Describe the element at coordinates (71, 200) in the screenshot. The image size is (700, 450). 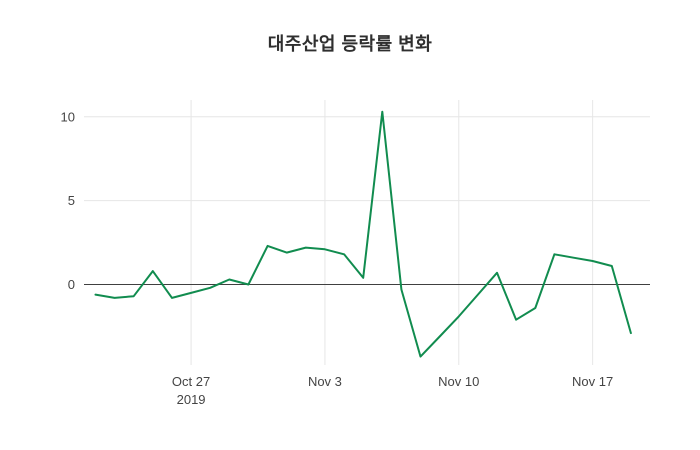
I see `y-tick-label: 5` at that location.